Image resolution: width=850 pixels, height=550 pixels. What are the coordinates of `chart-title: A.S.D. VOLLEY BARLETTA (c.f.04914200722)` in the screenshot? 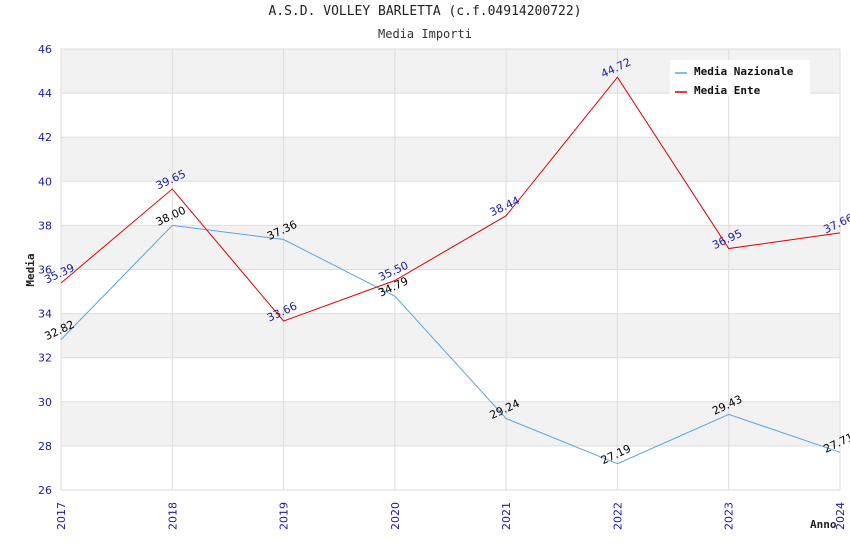 It's located at (425, 11).